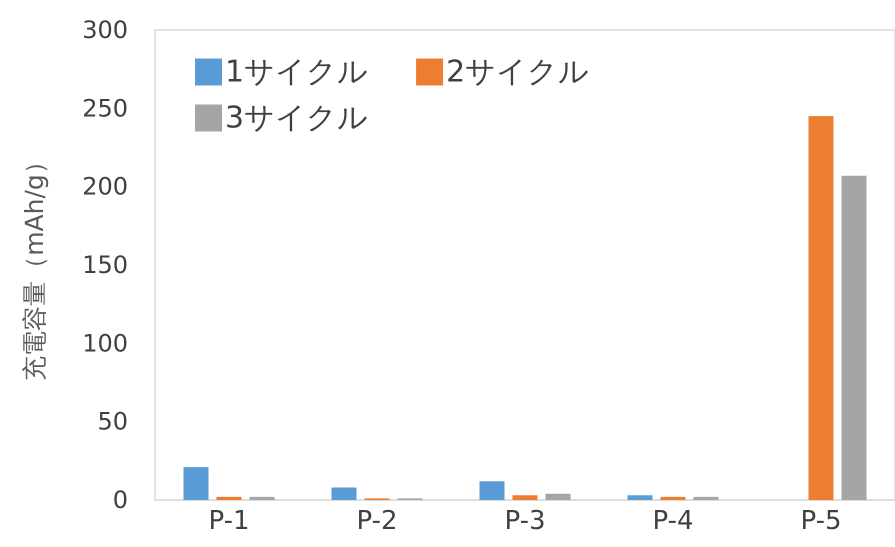 The height and width of the screenshot is (547, 895). Describe the element at coordinates (673, 521) in the screenshot. I see `x-tick-label: P-4` at that location.